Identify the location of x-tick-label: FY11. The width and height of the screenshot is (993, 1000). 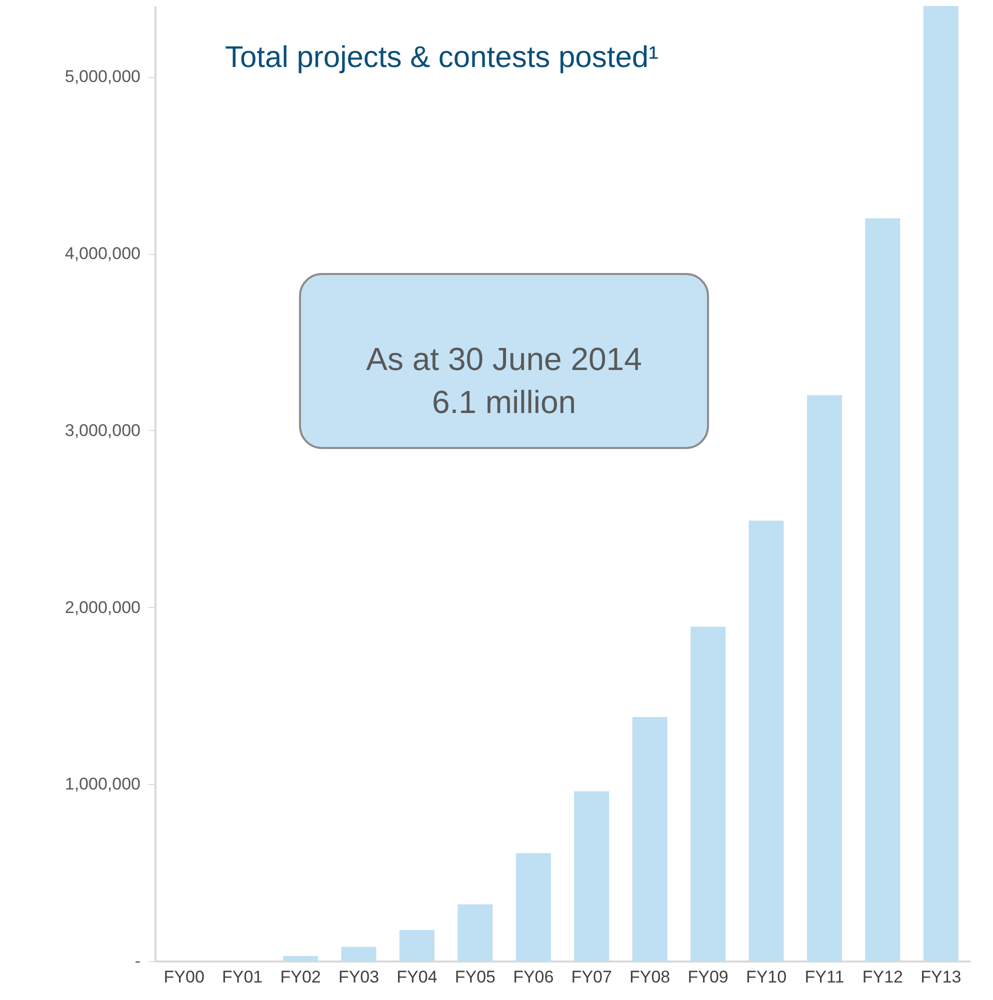
(824, 977).